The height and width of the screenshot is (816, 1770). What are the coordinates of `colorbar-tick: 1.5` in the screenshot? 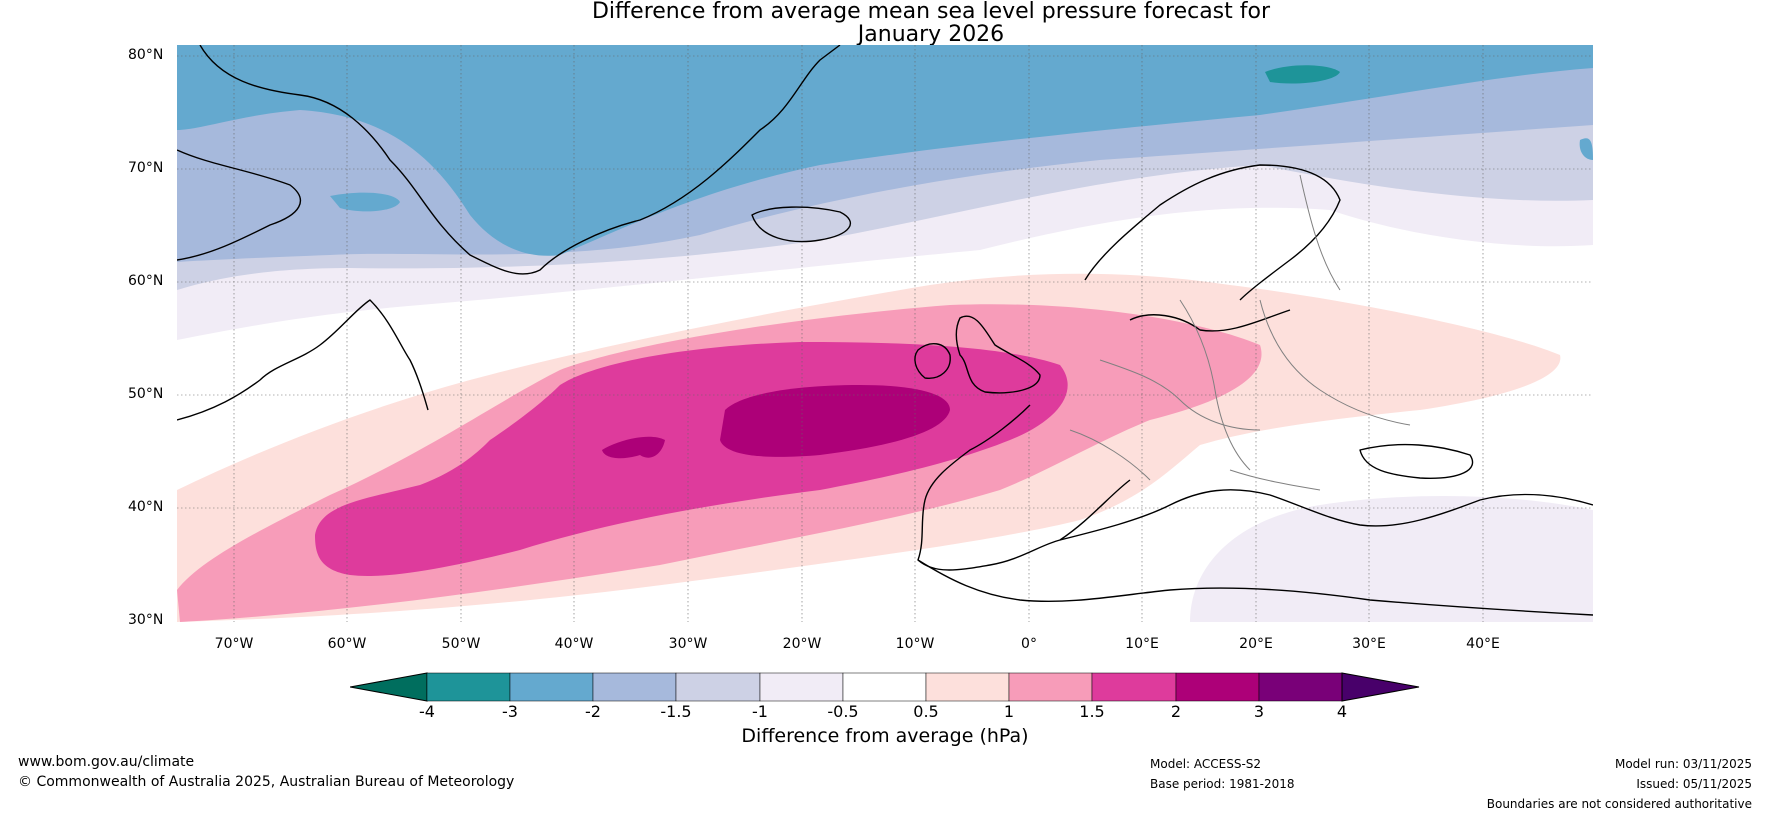 It's located at (1092, 711).